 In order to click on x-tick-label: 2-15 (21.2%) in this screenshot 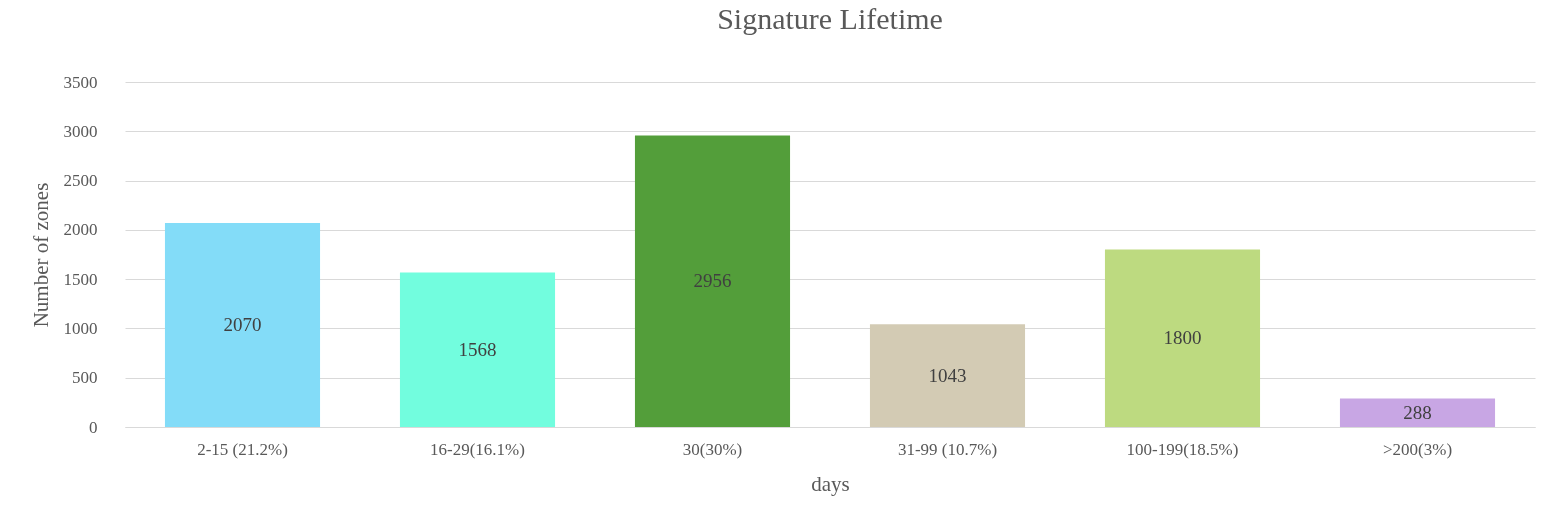, I will do `click(242, 449)`.